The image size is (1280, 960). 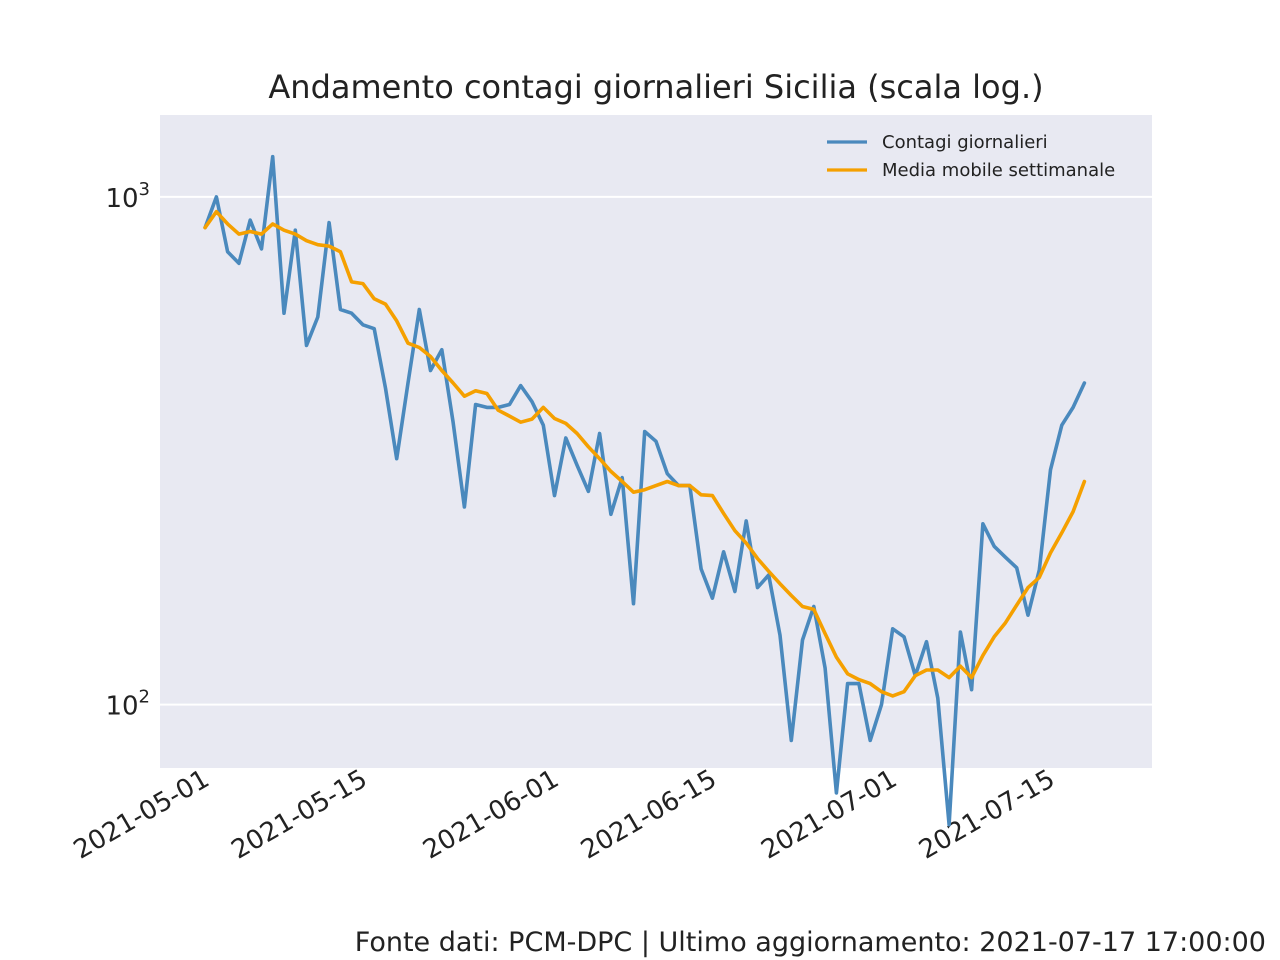 I want to click on legend-label-media: Media mobile settimanale, so click(x=998, y=170).